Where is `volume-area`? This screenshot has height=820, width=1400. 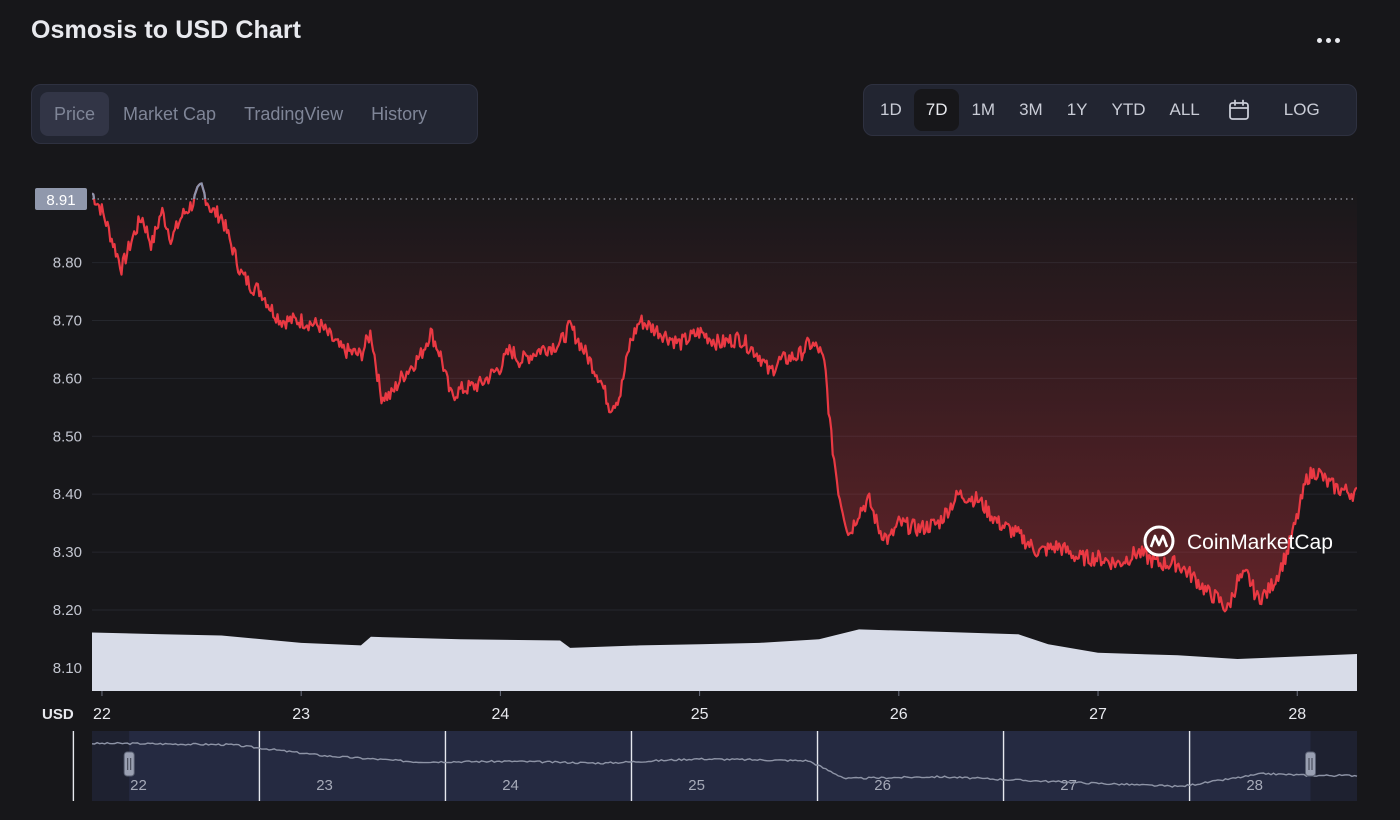
volume-area is located at coordinates (724, 660).